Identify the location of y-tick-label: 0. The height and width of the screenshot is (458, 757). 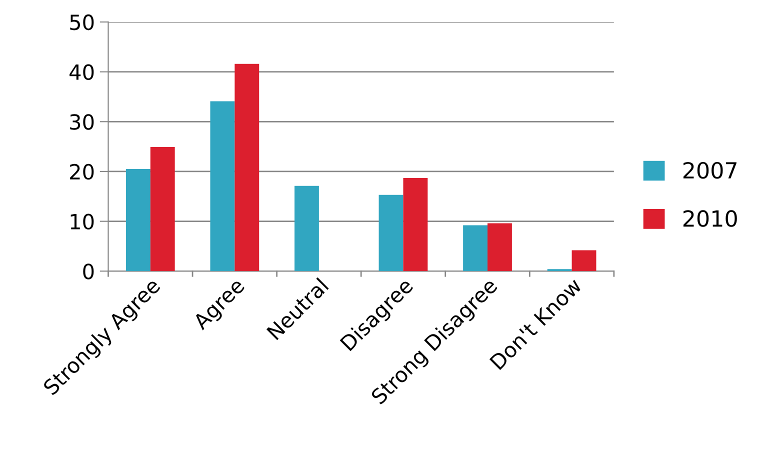
(88, 272).